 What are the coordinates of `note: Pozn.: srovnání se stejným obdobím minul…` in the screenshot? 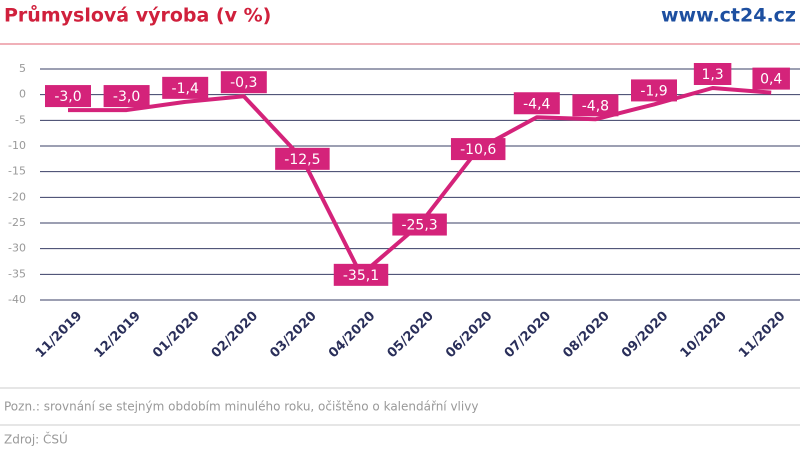 It's located at (241, 407).